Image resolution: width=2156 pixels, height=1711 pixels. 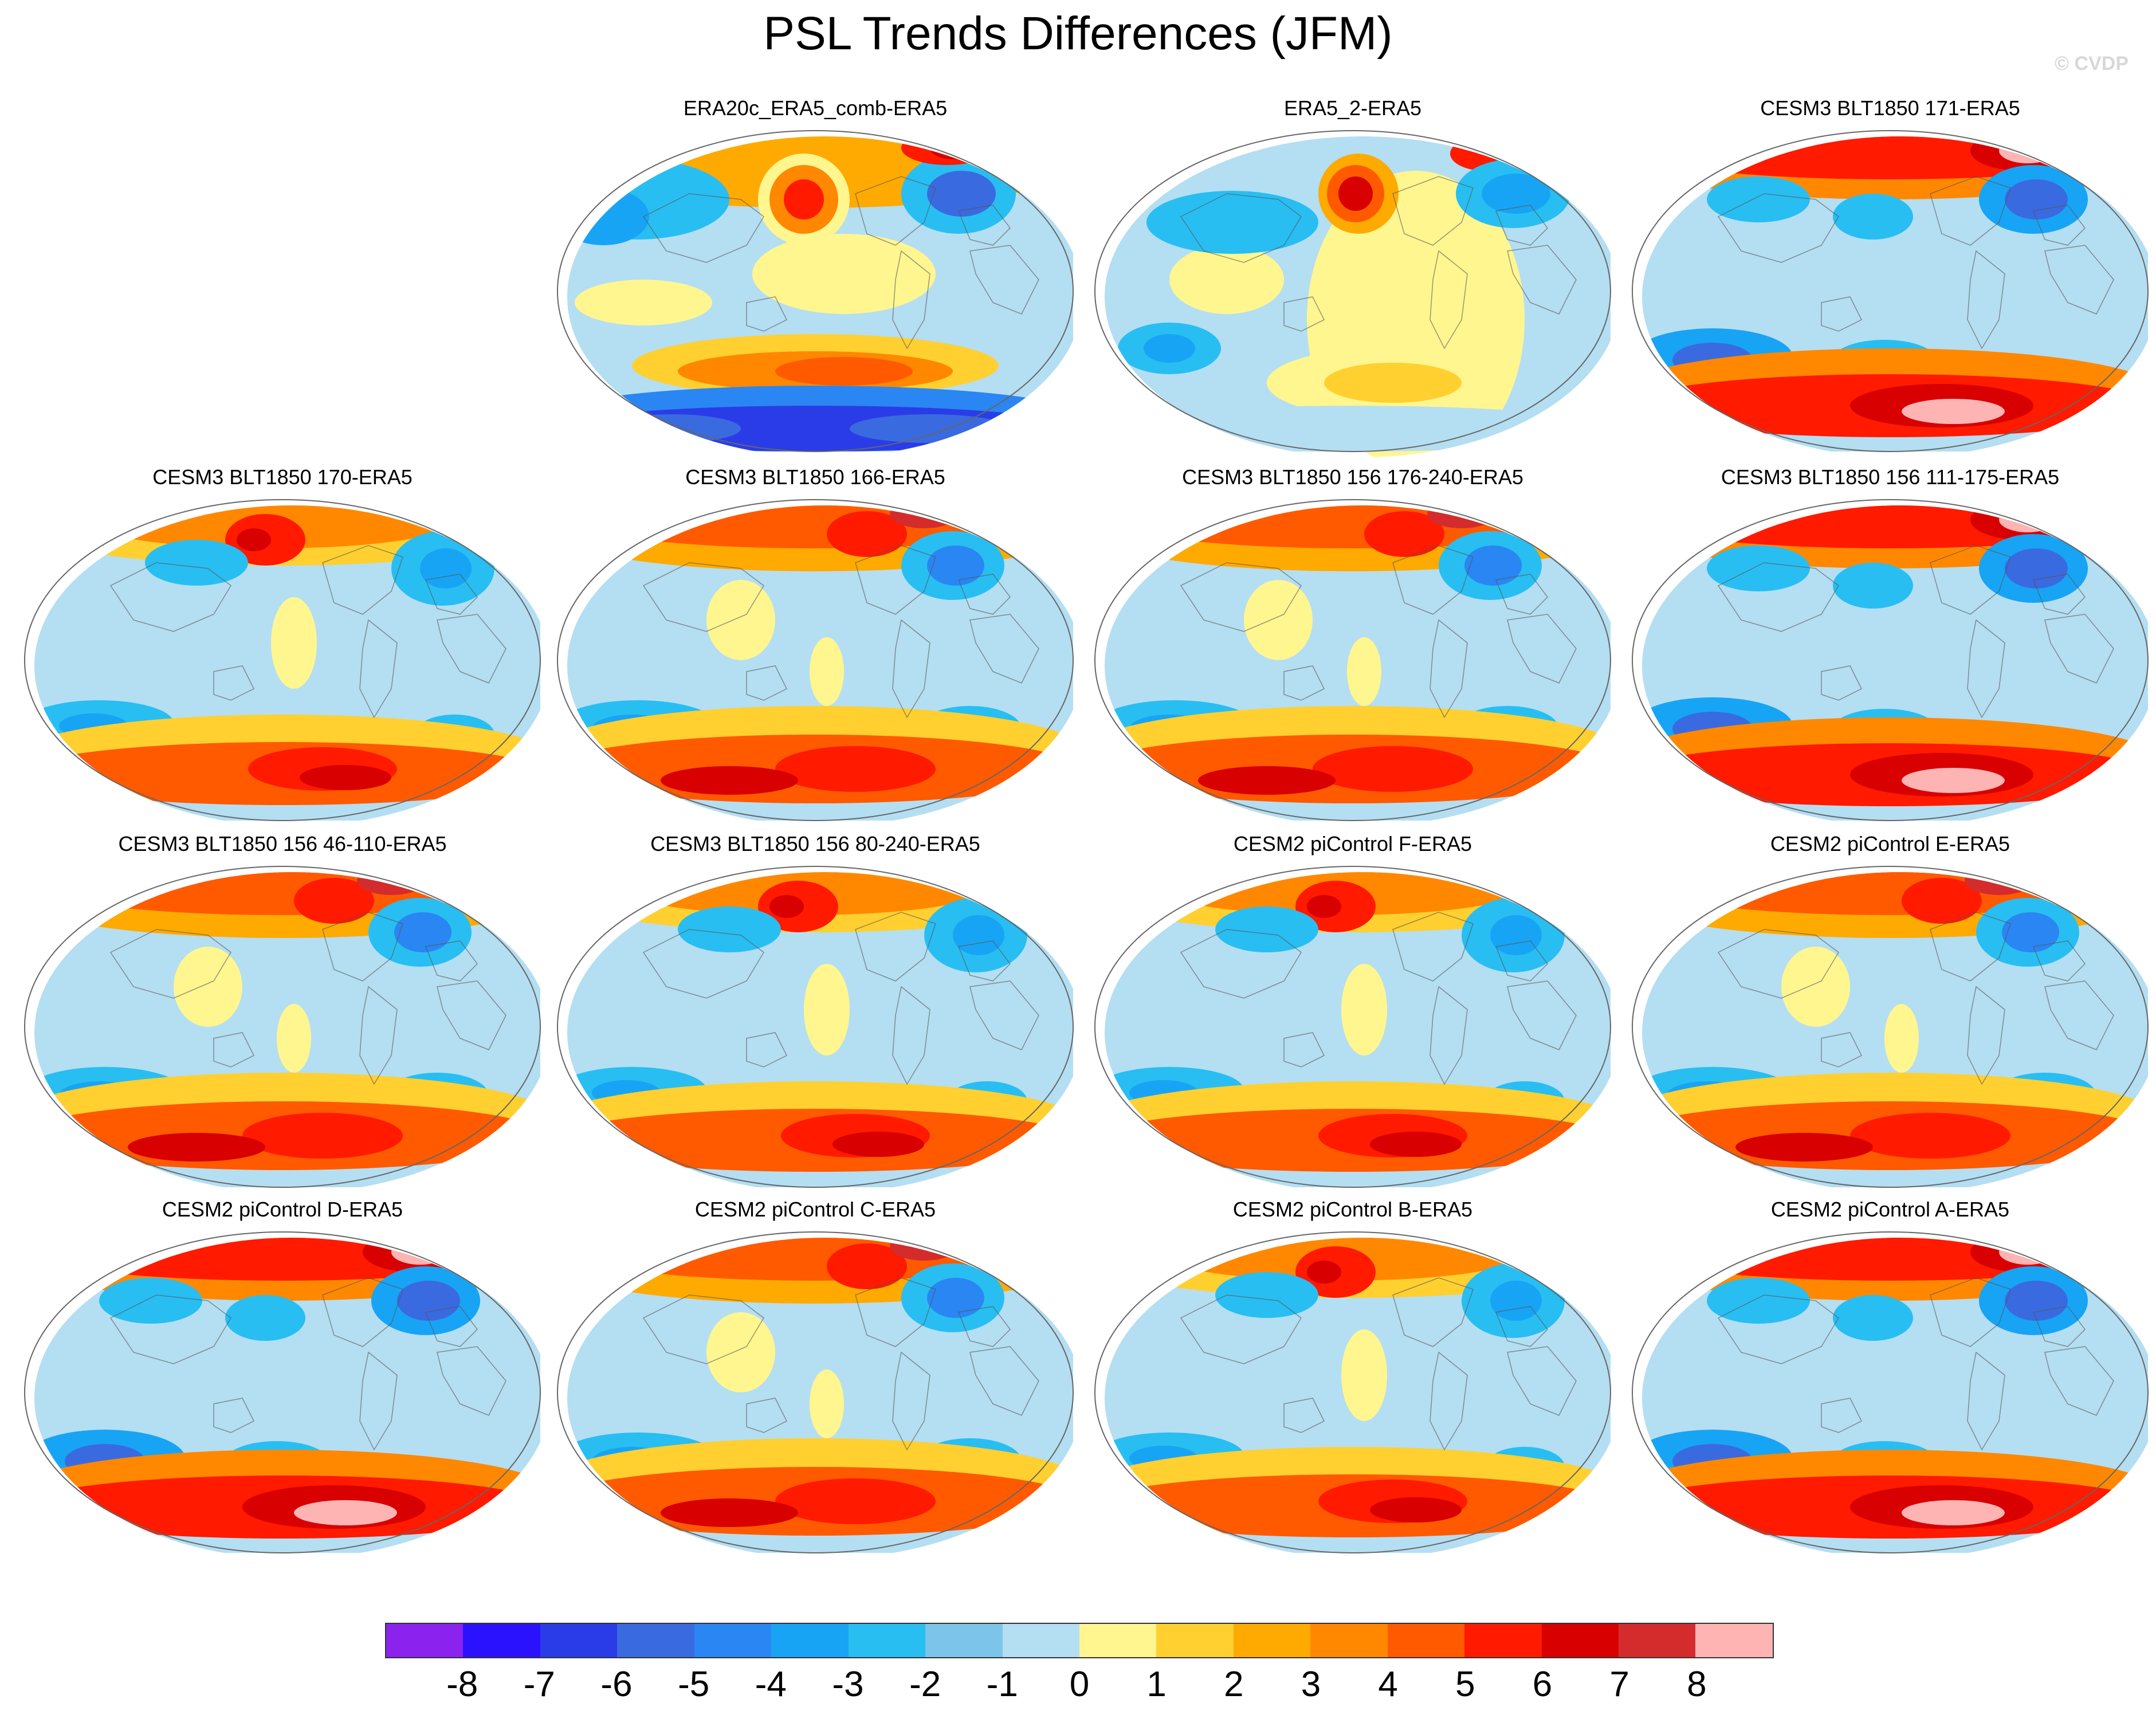 I want to click on panel-title: CESM3 BLT1850 156 46-110-ERA5, so click(x=282, y=844).